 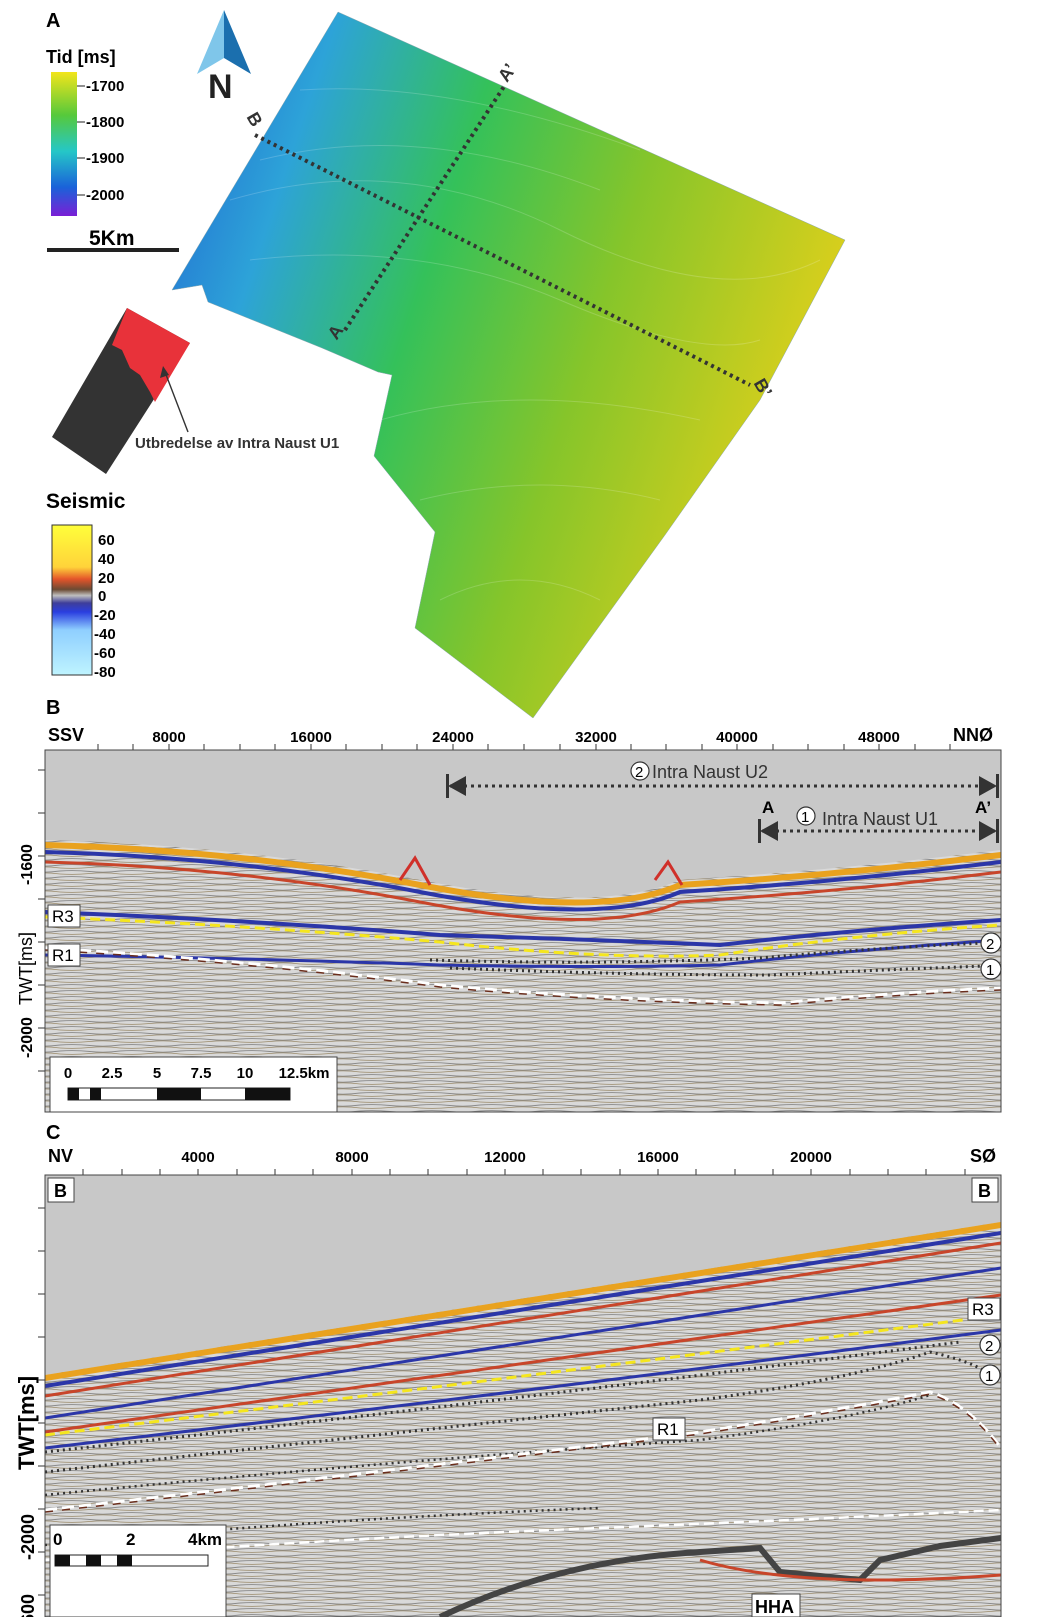 What do you see at coordinates (105, 653) in the screenshot?
I see `seis-tick-m60: -60` at bounding box center [105, 653].